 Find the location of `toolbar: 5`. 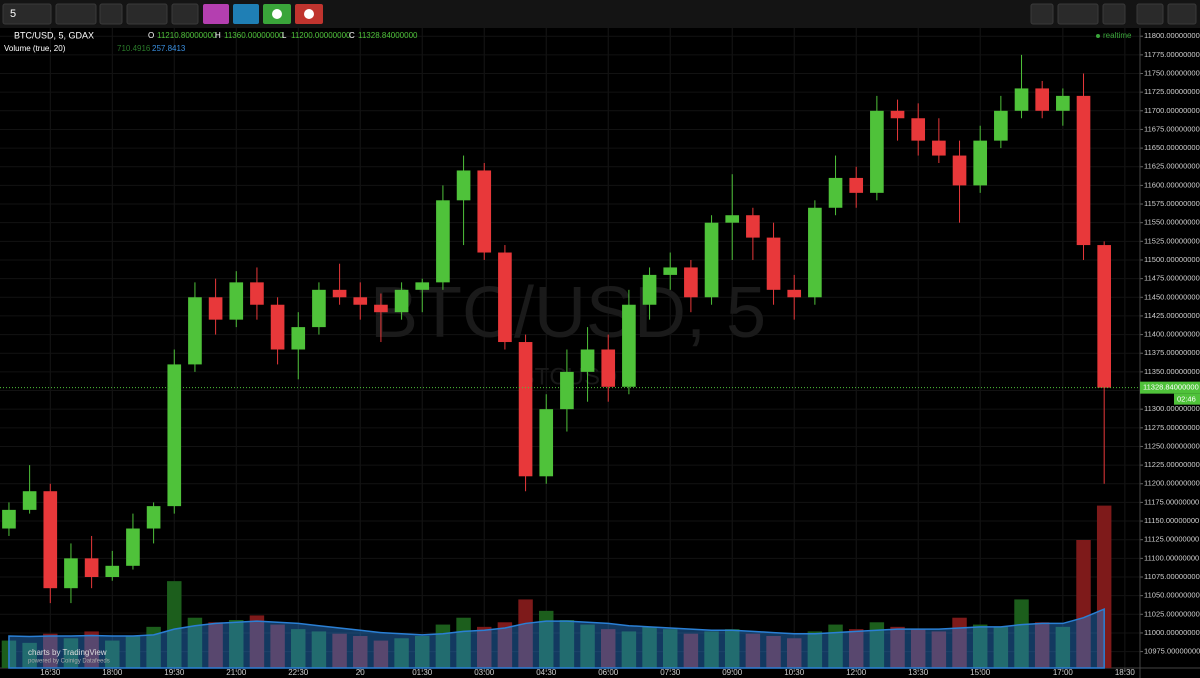

toolbar: 5 is located at coordinates (600, 14).